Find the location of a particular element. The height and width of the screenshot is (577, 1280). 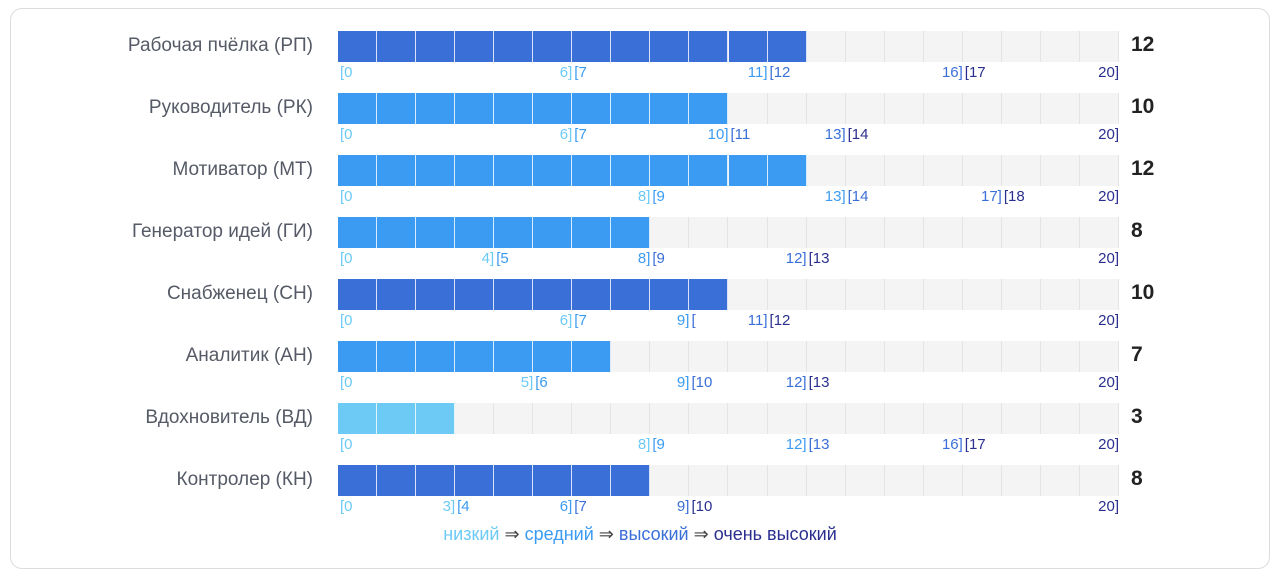

score-value: 8 is located at coordinates (1137, 478).